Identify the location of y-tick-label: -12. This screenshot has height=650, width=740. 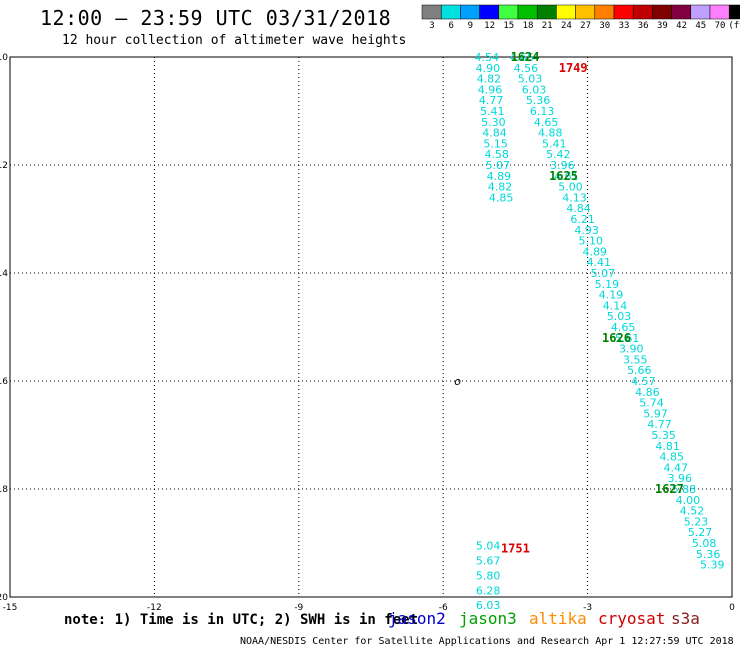
(4, 166).